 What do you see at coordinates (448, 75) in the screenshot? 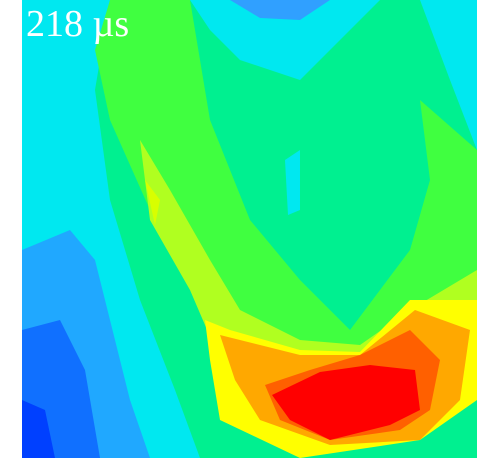
I see `right-cyan` at bounding box center [448, 75].